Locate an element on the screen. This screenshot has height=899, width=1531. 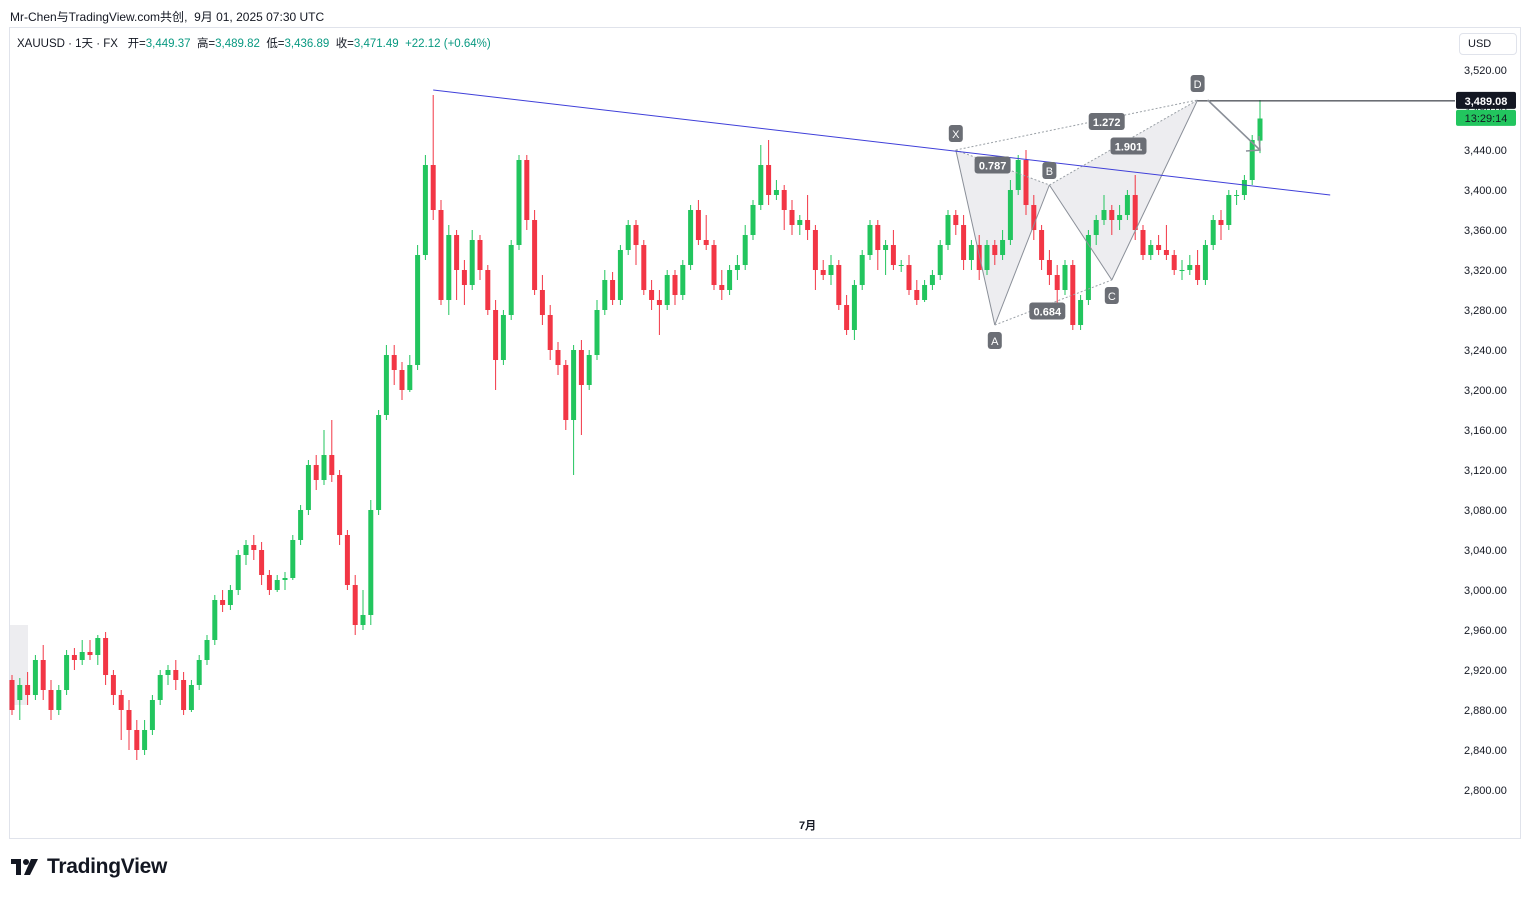
brand-footer: TradingView is located at coordinates (89, 867).